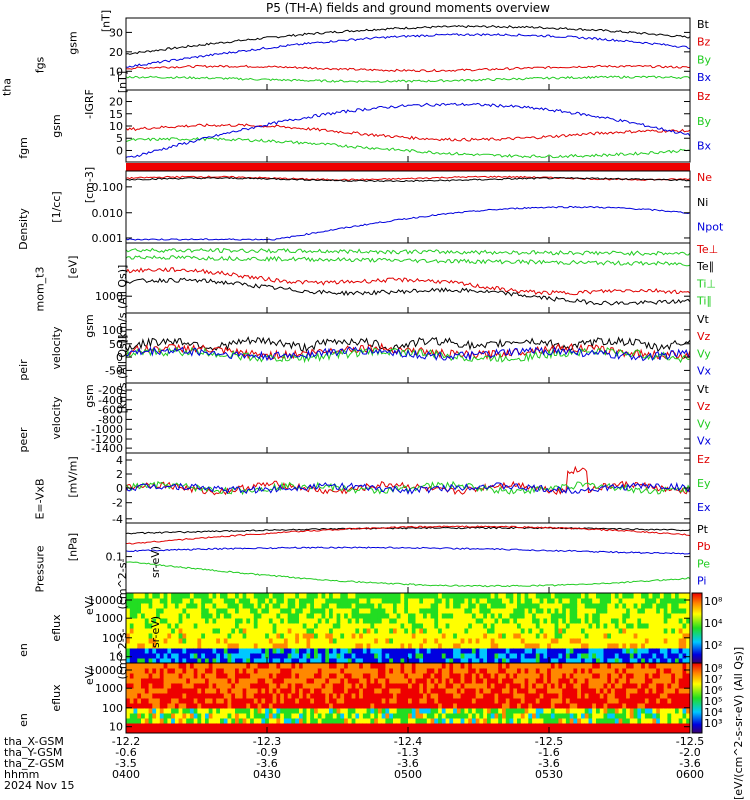 Image resolution: width=750 pixels, height=800 pixels. Describe the element at coordinates (40, 64) in the screenshot. I see `y-axis-label-line: fgs` at that location.